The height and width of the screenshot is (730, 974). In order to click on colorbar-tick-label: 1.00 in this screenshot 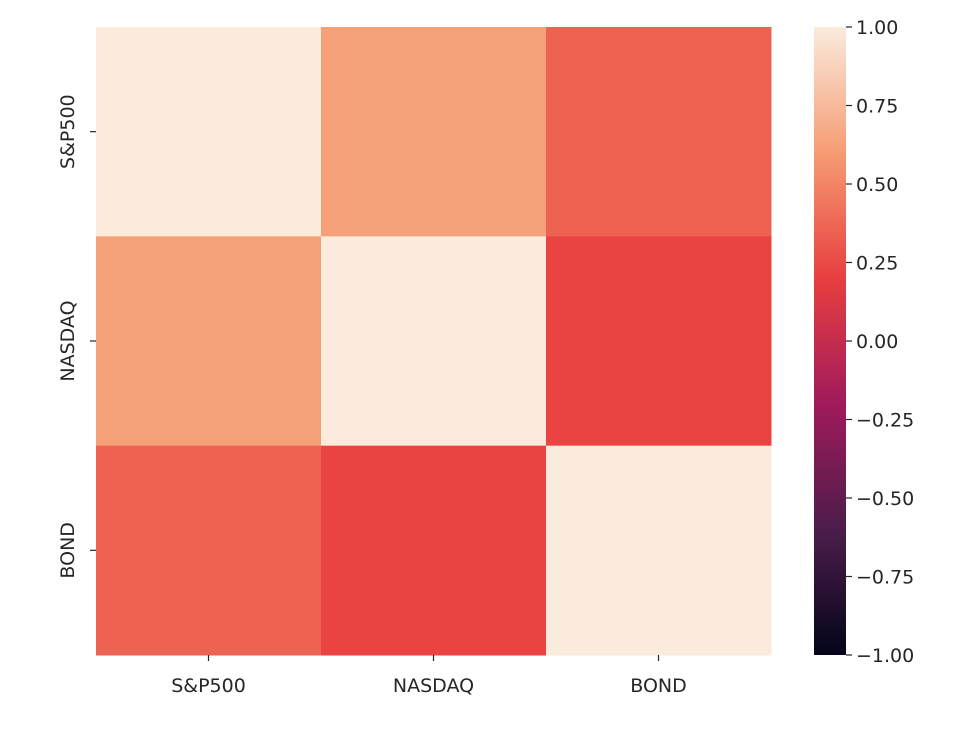, I will do `click(877, 28)`.